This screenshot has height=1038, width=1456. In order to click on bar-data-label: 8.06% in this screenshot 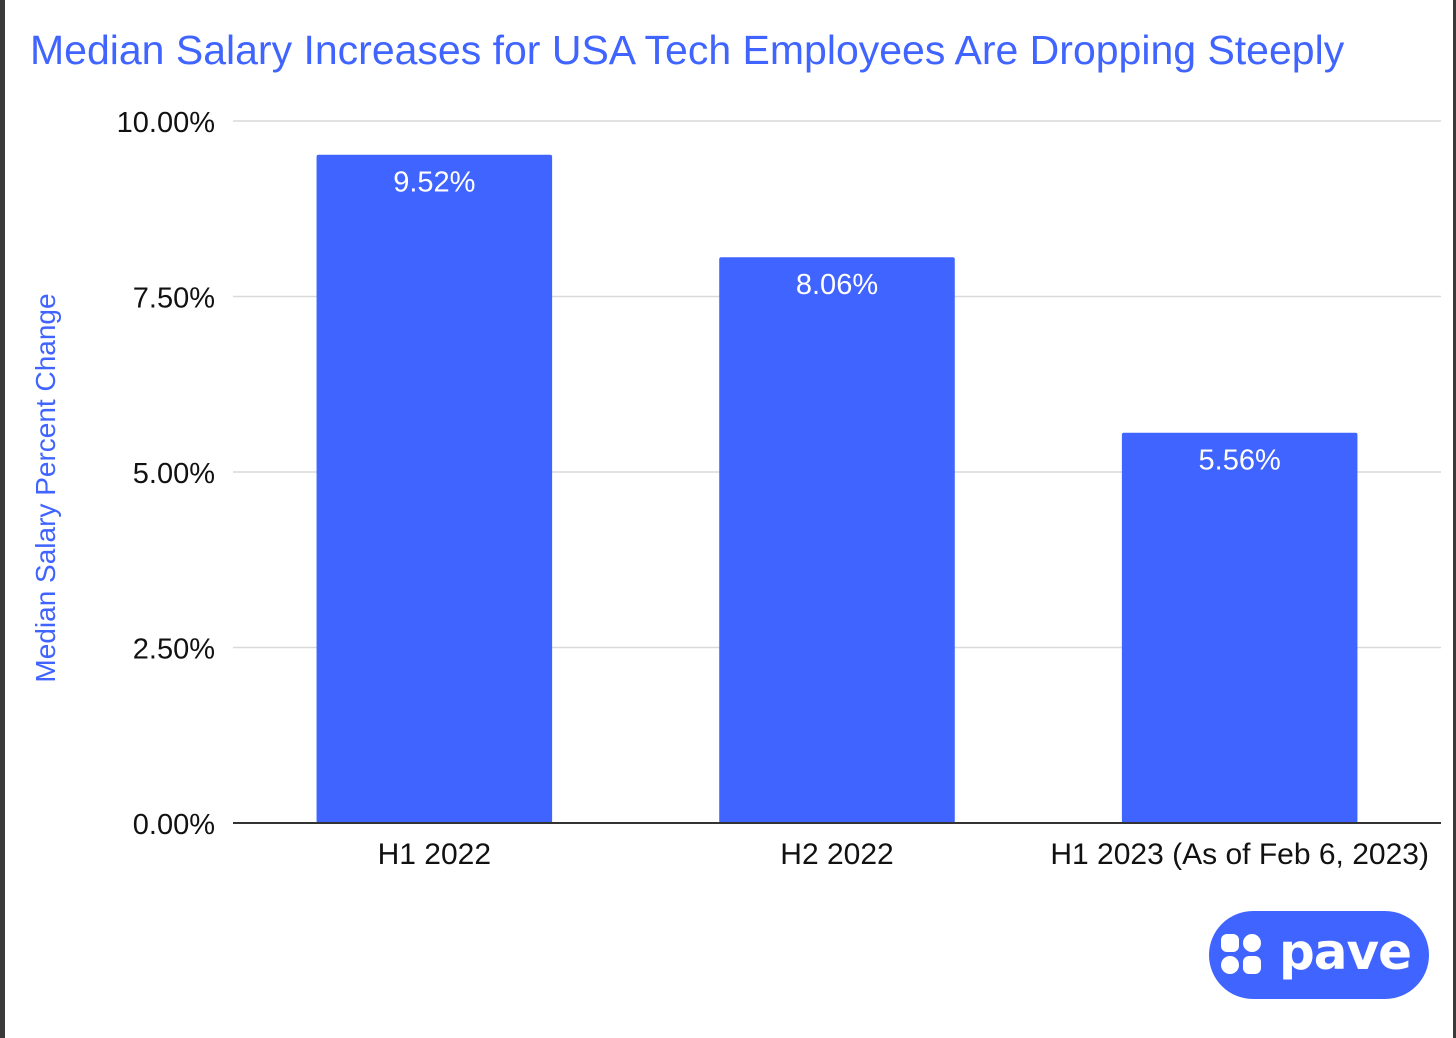, I will do `click(837, 285)`.